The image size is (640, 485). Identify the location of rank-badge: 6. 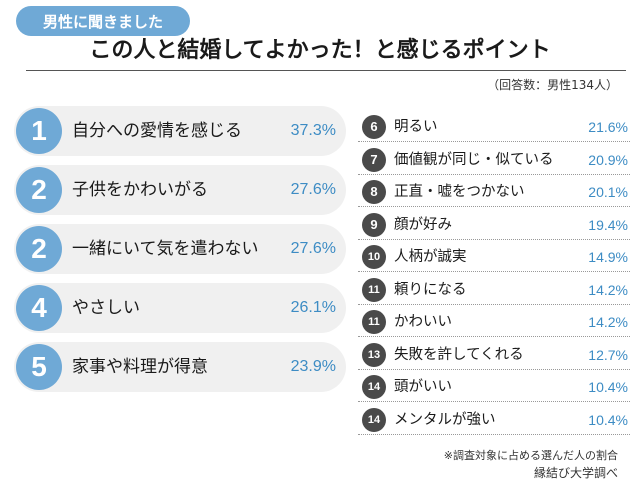
(374, 127).